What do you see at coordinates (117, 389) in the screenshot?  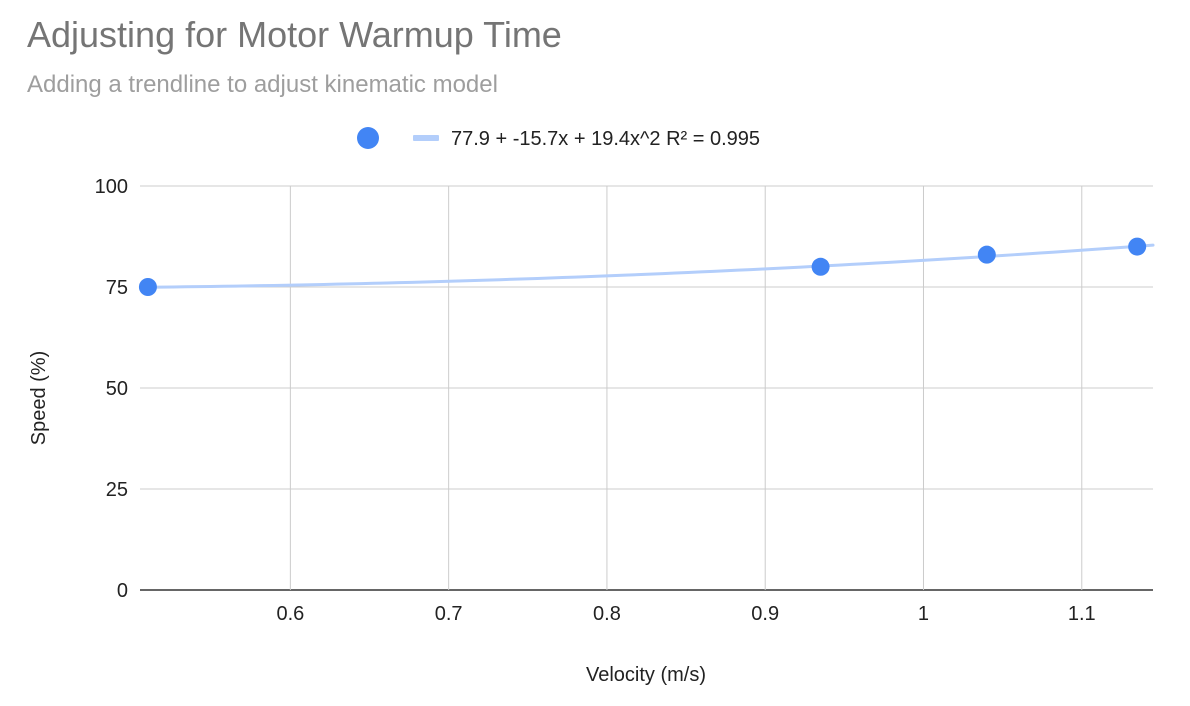 I see `y-tick-label: 50` at bounding box center [117, 389].